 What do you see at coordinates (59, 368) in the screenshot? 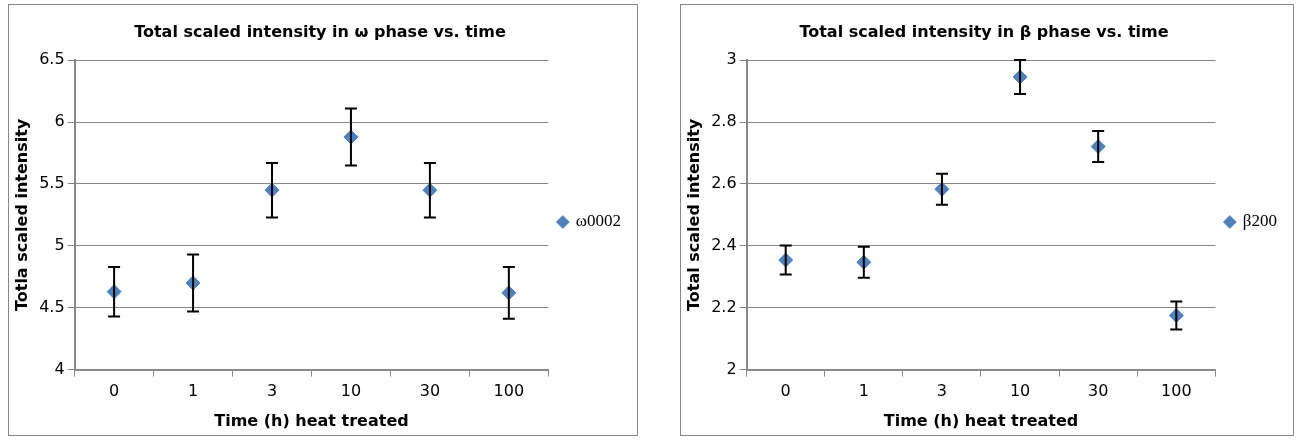
I see `y-tick-label: 4` at bounding box center [59, 368].